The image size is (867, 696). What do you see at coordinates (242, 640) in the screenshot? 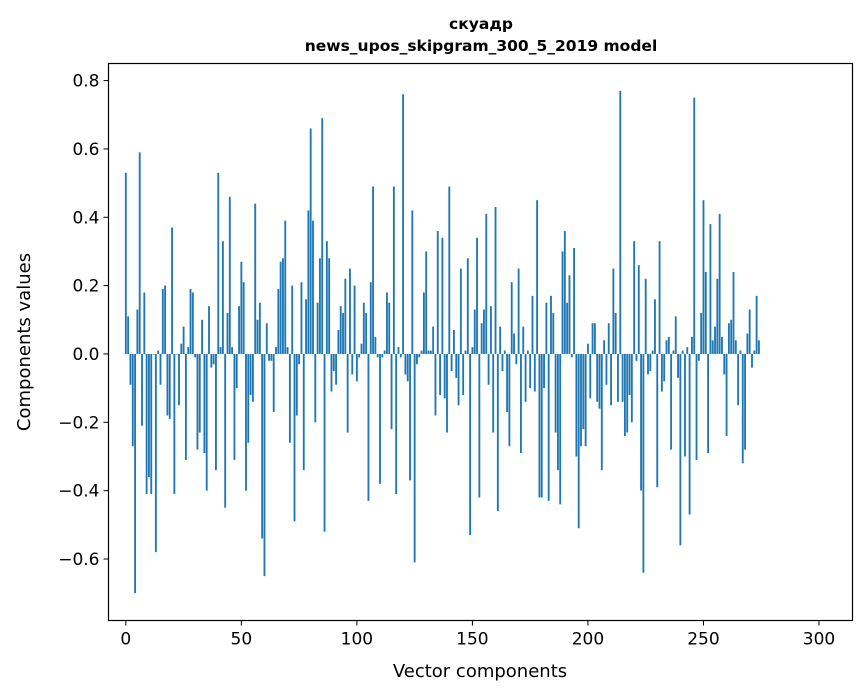
I see `x-tick-label: 50` at bounding box center [242, 640].